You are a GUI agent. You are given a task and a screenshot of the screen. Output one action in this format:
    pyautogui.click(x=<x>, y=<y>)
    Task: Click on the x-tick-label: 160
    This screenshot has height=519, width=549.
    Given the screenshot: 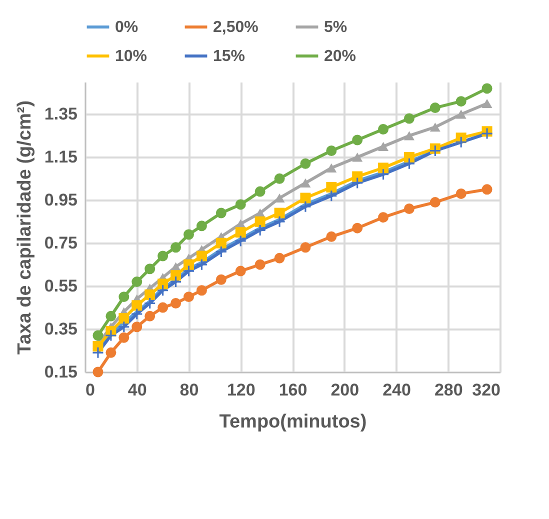 What is the action you would take?
    pyautogui.click(x=293, y=390)
    